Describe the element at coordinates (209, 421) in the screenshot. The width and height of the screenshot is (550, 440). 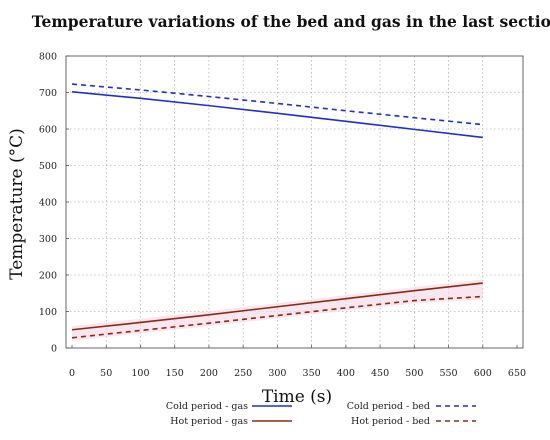
I see `legend-label: Hot period - gas` at that location.